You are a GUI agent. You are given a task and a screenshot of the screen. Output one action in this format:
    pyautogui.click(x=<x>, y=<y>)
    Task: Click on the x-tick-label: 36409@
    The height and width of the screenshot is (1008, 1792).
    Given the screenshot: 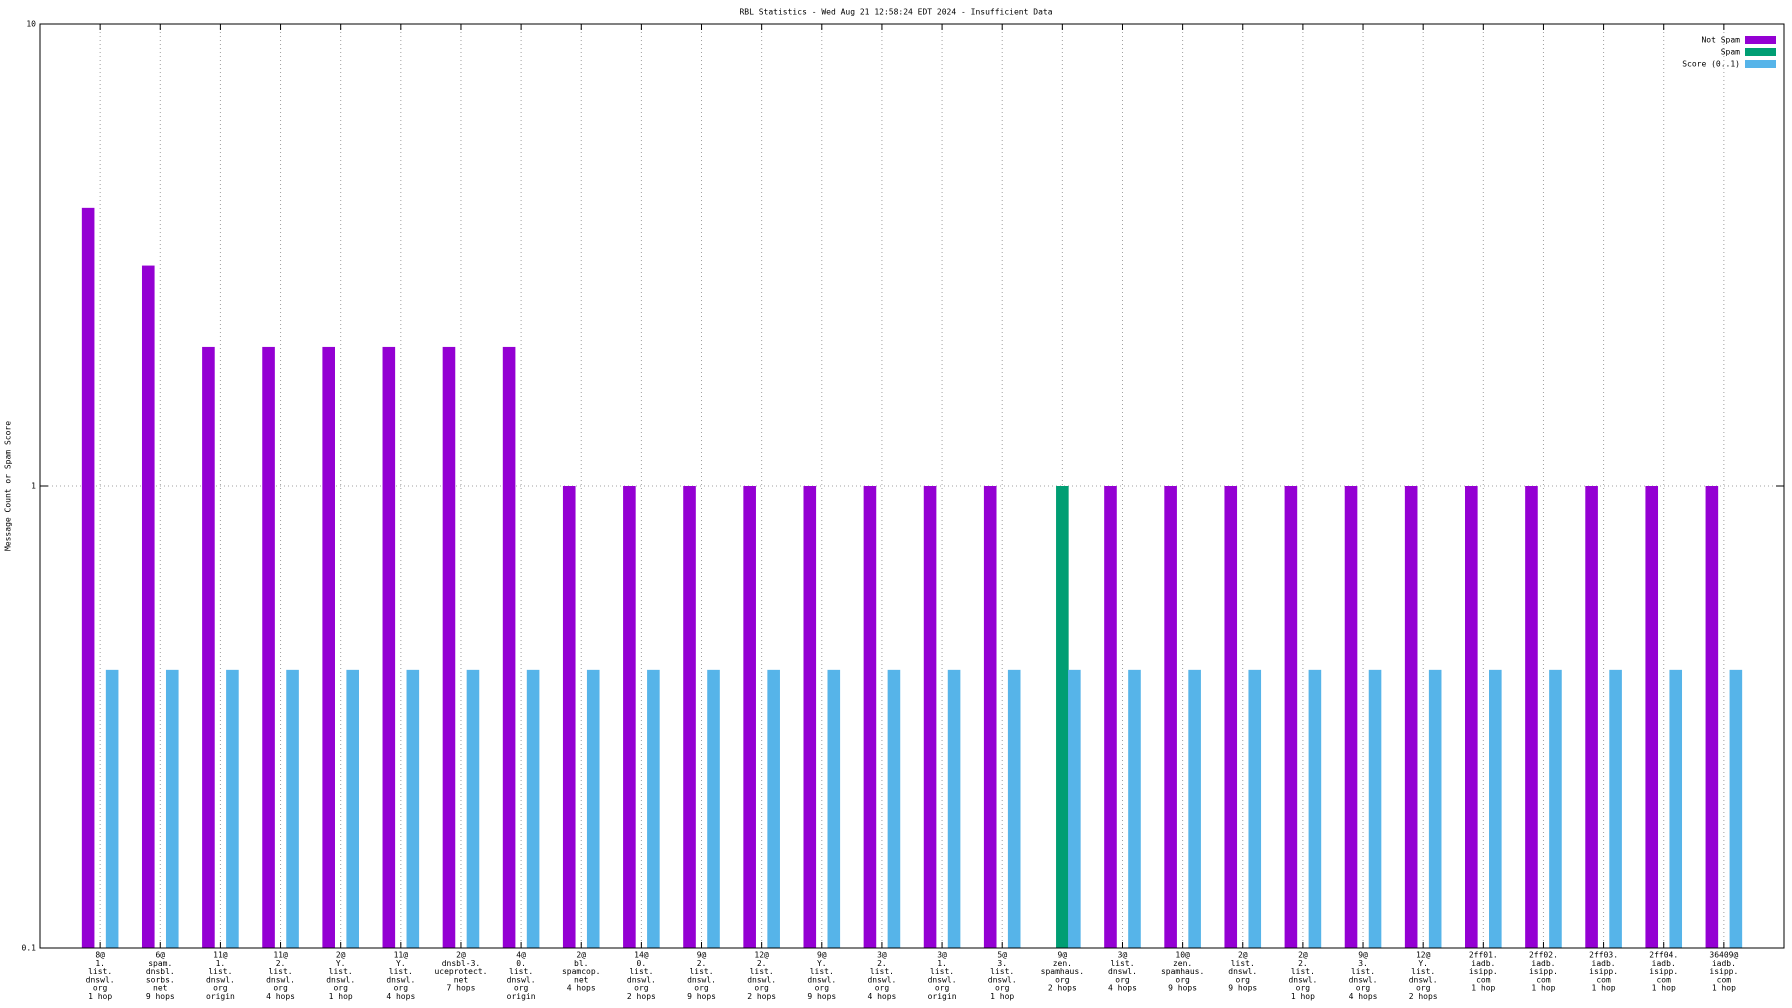 What is the action you would take?
    pyautogui.click(x=1723, y=955)
    